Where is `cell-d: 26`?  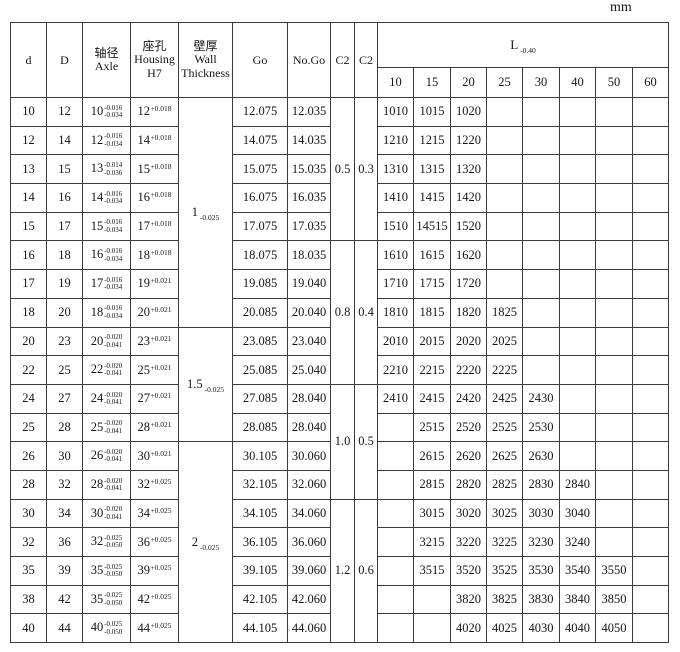
cell-d: 26 is located at coordinates (28, 456).